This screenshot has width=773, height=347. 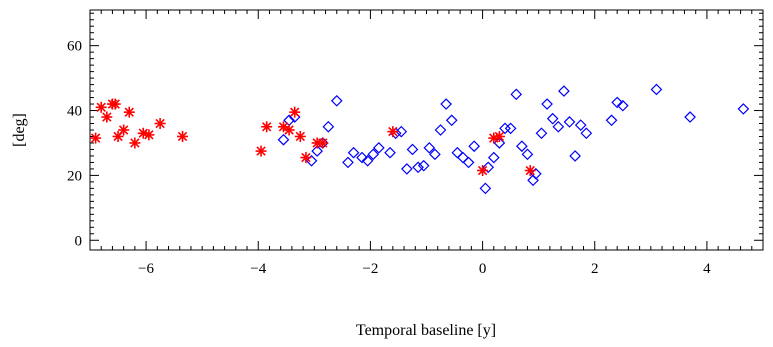 I want to click on y-tick-labels: 0 20 40 60, so click(x=74, y=144).